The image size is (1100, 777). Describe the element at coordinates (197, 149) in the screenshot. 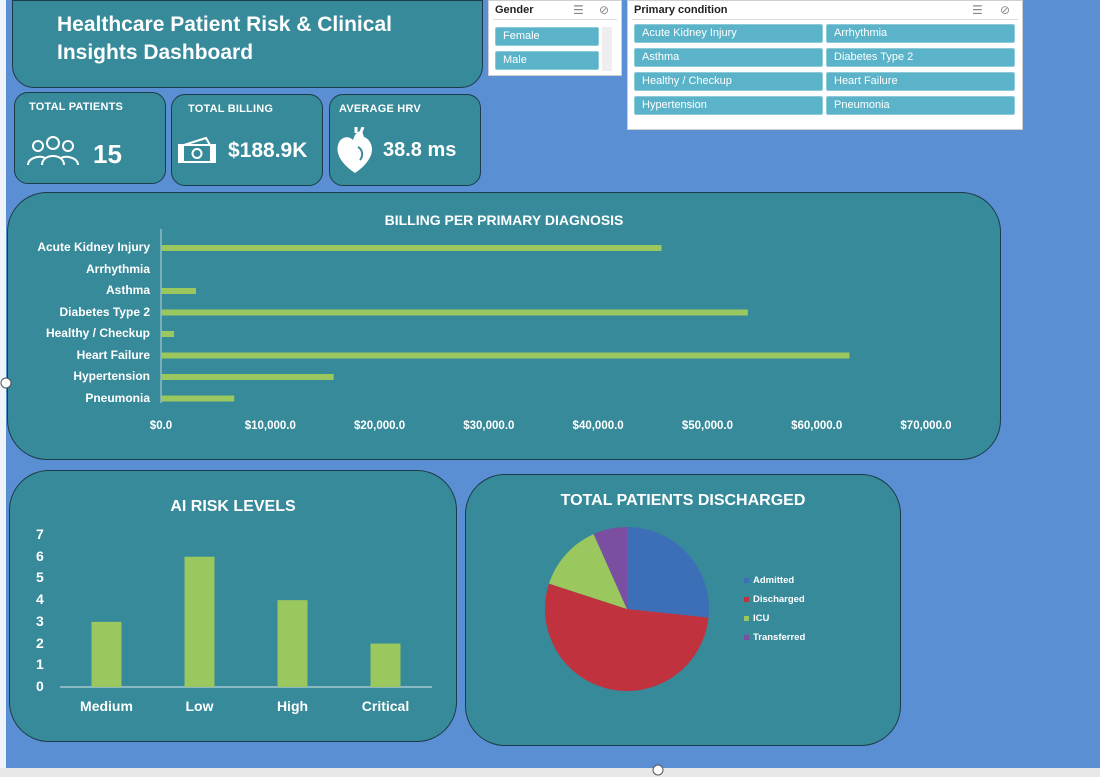

I see `cash-icon` at that location.